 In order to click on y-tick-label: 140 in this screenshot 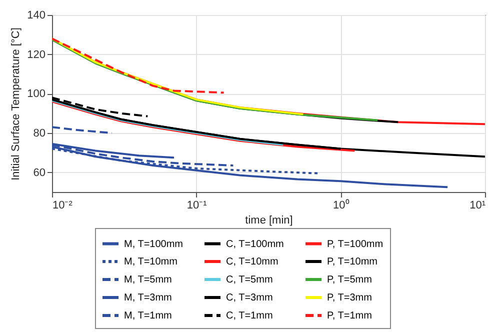, I will do `click(36, 16)`.